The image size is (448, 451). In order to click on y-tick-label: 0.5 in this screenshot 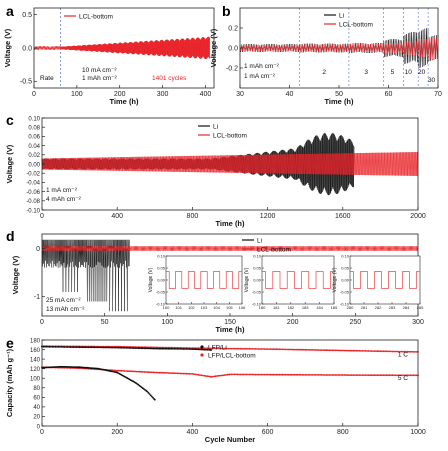, I will do `click(27, 15)`.